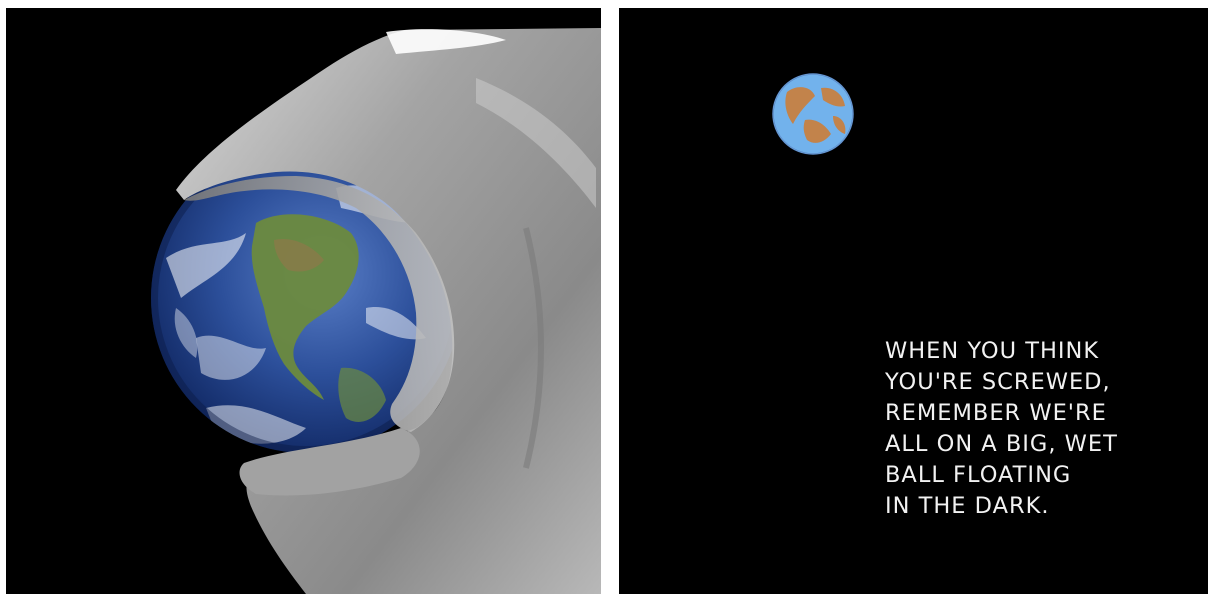  What do you see at coordinates (967, 506) in the screenshot?
I see `caption-line: IN THE DARK.` at bounding box center [967, 506].